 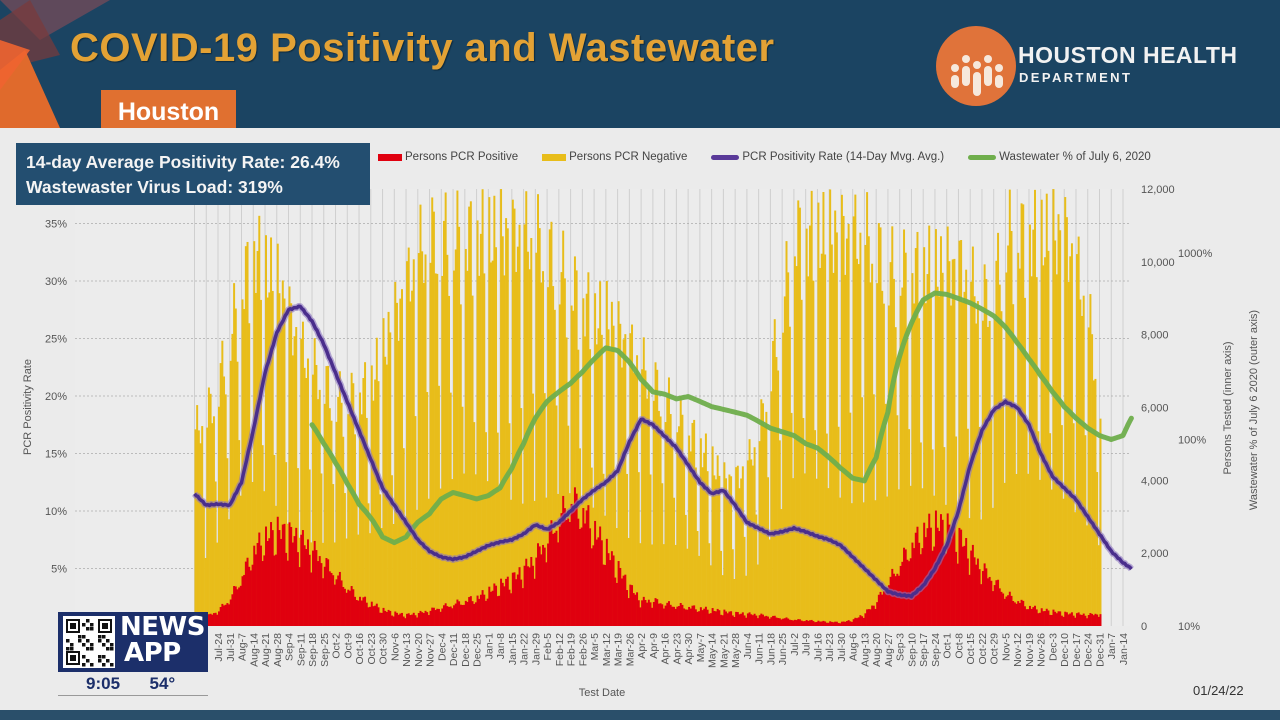 What do you see at coordinates (724, 650) in the screenshot?
I see `x-tick-label: May-21` at bounding box center [724, 650].